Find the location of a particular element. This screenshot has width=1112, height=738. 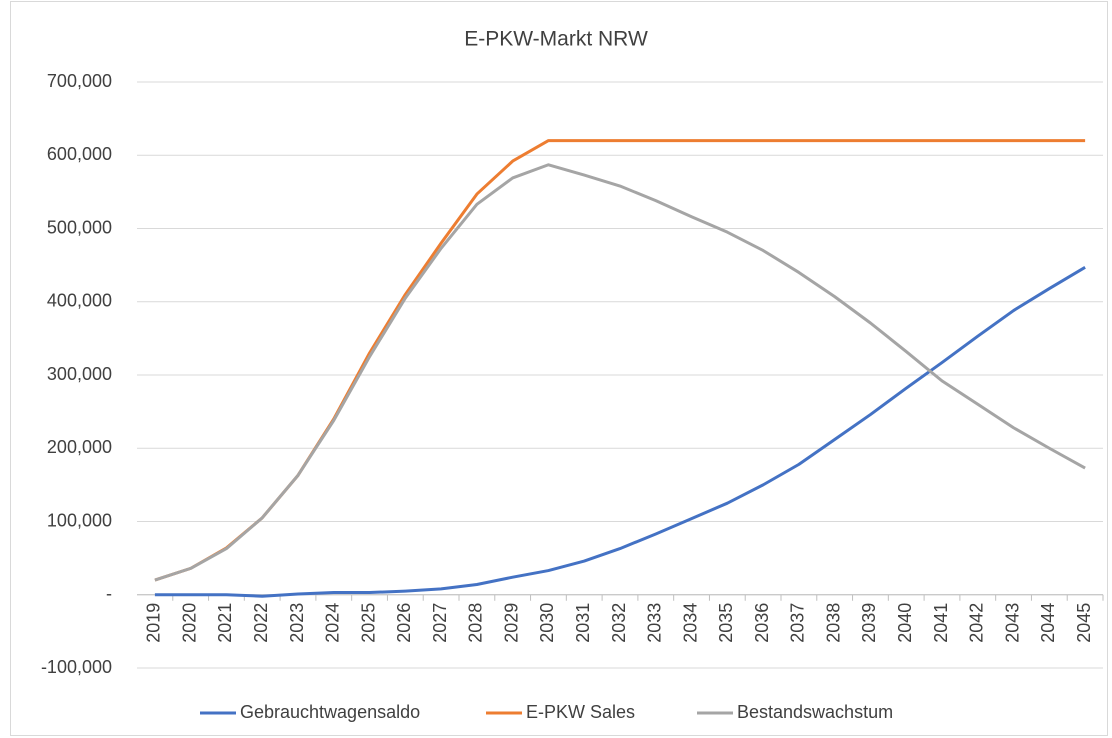

y-tick-label: 700,000 is located at coordinates (79, 81).